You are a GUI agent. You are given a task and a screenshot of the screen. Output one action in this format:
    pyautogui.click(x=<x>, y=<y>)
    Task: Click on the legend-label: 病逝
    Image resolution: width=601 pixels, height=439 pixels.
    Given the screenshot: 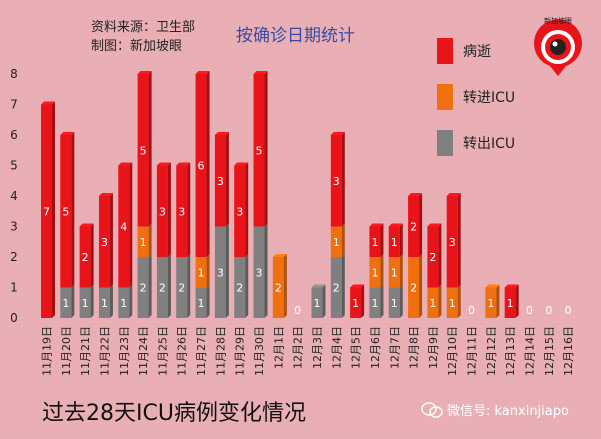 What is the action you would take?
    pyautogui.click(x=477, y=52)
    